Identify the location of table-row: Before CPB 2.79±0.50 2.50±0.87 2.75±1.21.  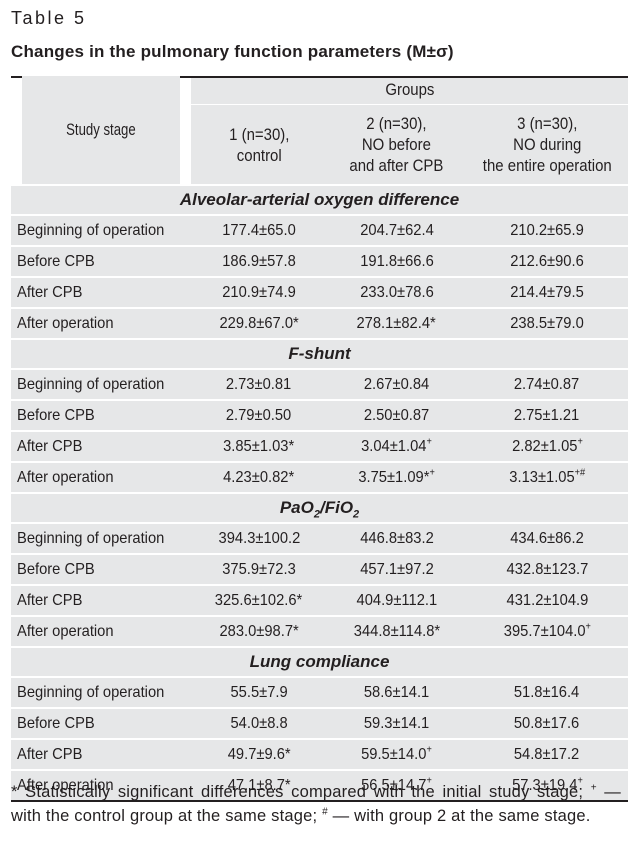
(320, 415).